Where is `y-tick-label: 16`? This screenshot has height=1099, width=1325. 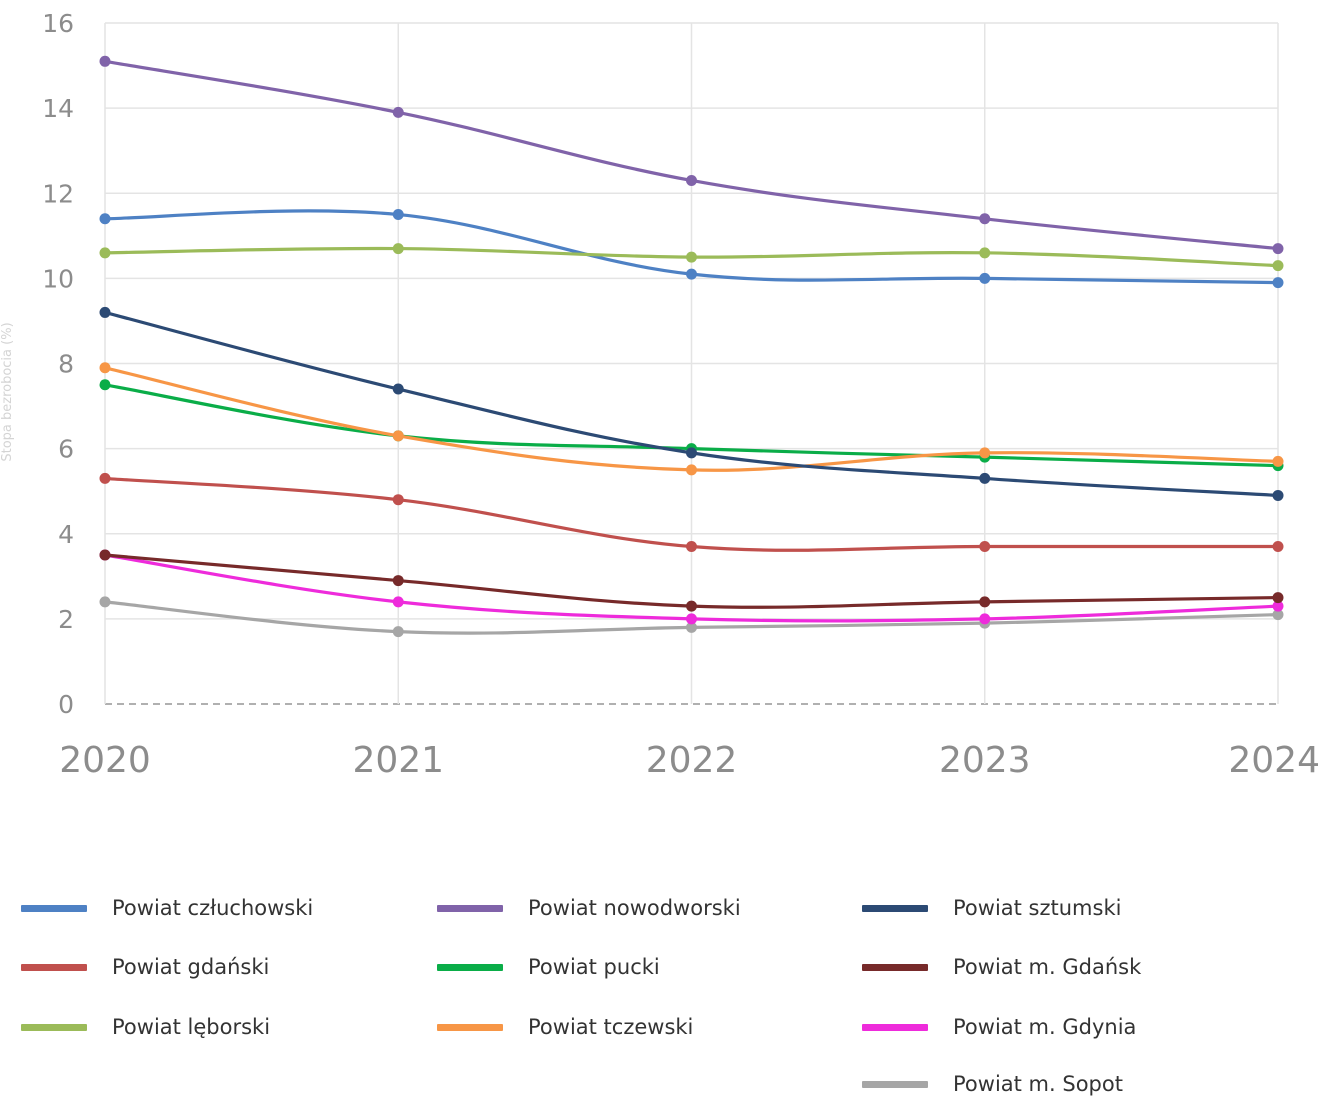 y-tick-label: 16 is located at coordinates (58, 23).